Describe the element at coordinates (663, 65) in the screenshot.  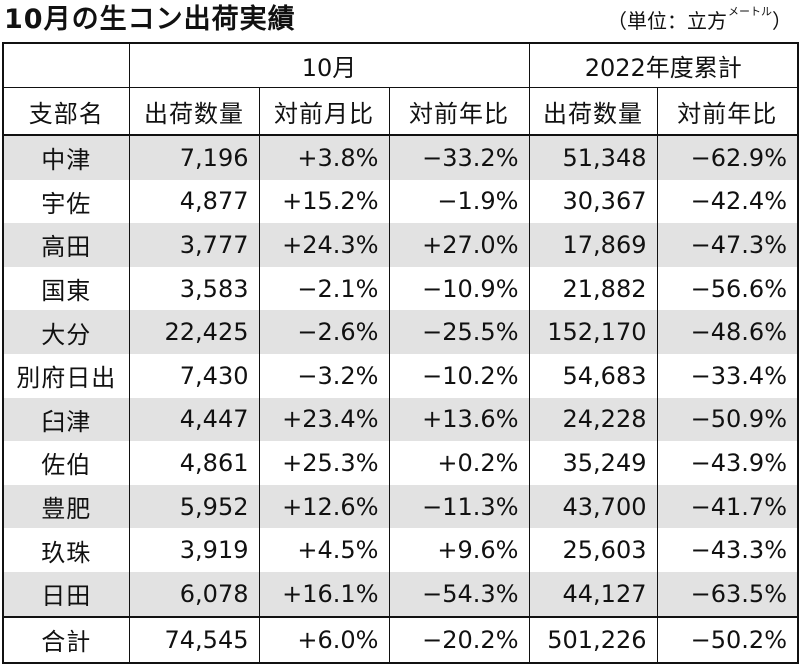
I see `group-header-cumulative: 2022年度累計` at that location.